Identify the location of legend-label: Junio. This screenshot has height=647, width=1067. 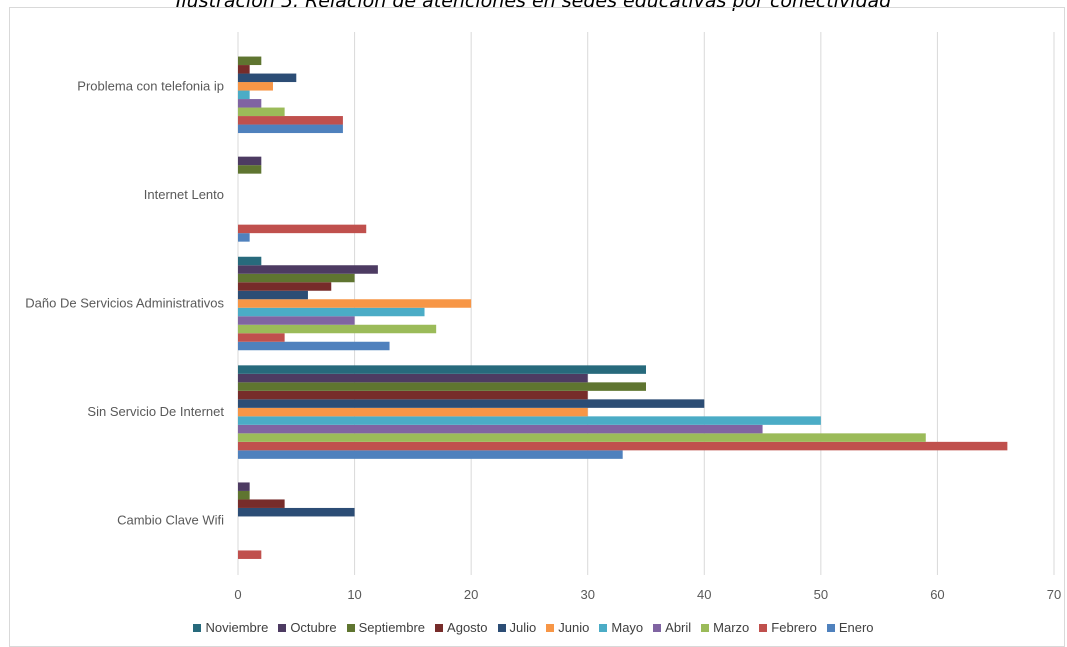
(574, 627).